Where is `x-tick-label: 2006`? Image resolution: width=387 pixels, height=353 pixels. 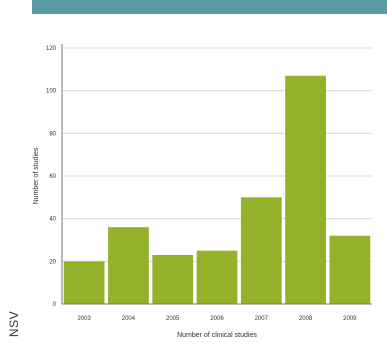
x-tick-label: 2006 is located at coordinates (217, 319).